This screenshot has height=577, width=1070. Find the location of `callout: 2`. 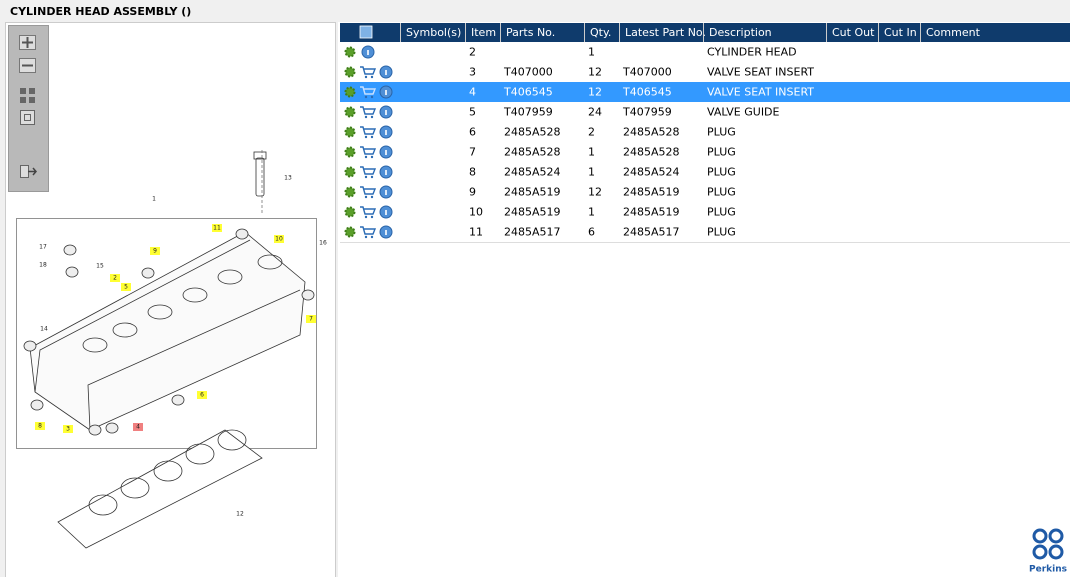

callout: 2 is located at coordinates (115, 278).